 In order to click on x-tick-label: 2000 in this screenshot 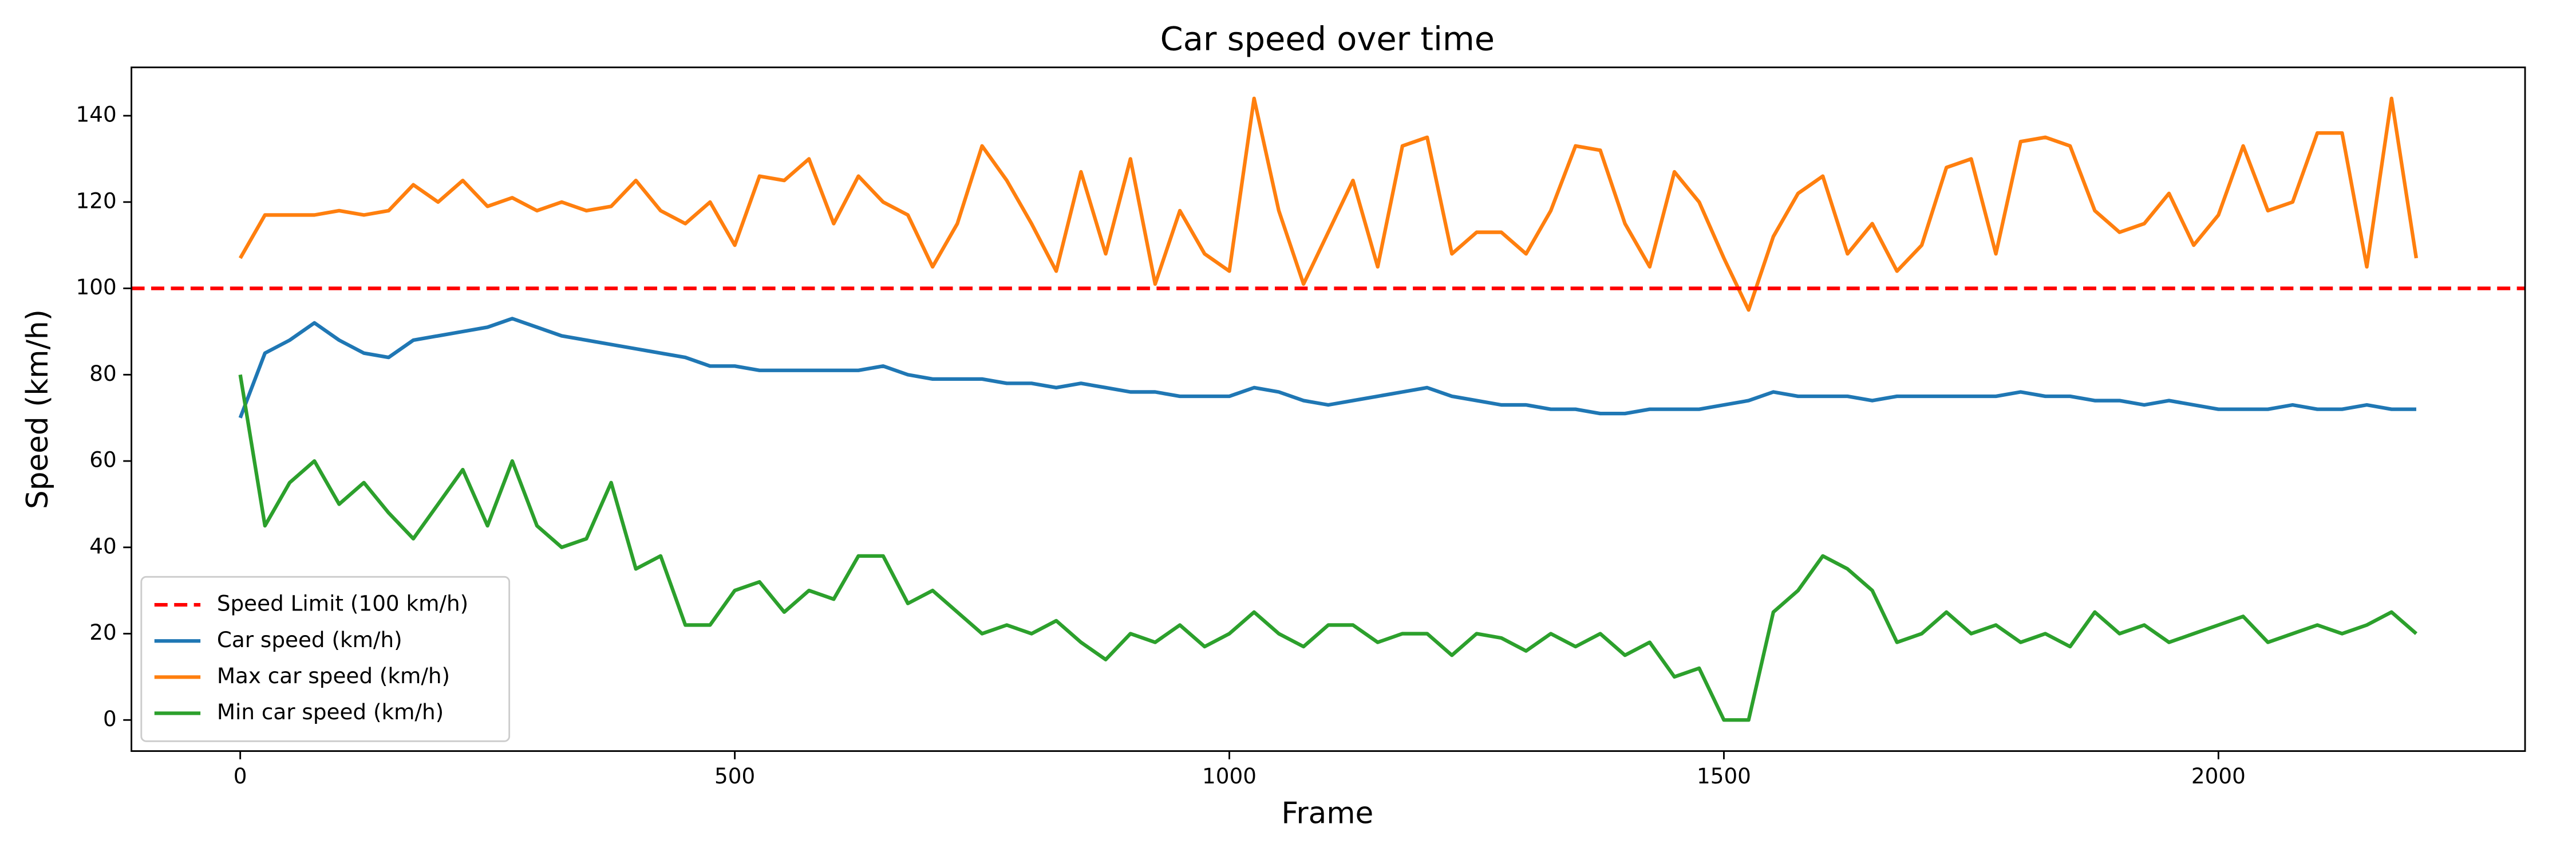, I will do `click(2218, 776)`.